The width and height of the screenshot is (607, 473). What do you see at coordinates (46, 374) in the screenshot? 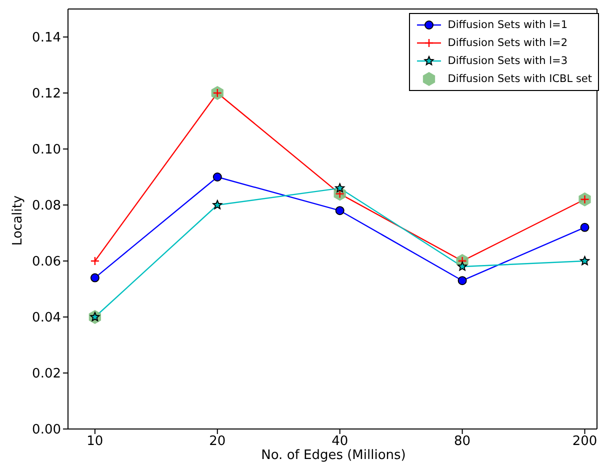
I see `y-tick-label: 0.02` at bounding box center [46, 374].